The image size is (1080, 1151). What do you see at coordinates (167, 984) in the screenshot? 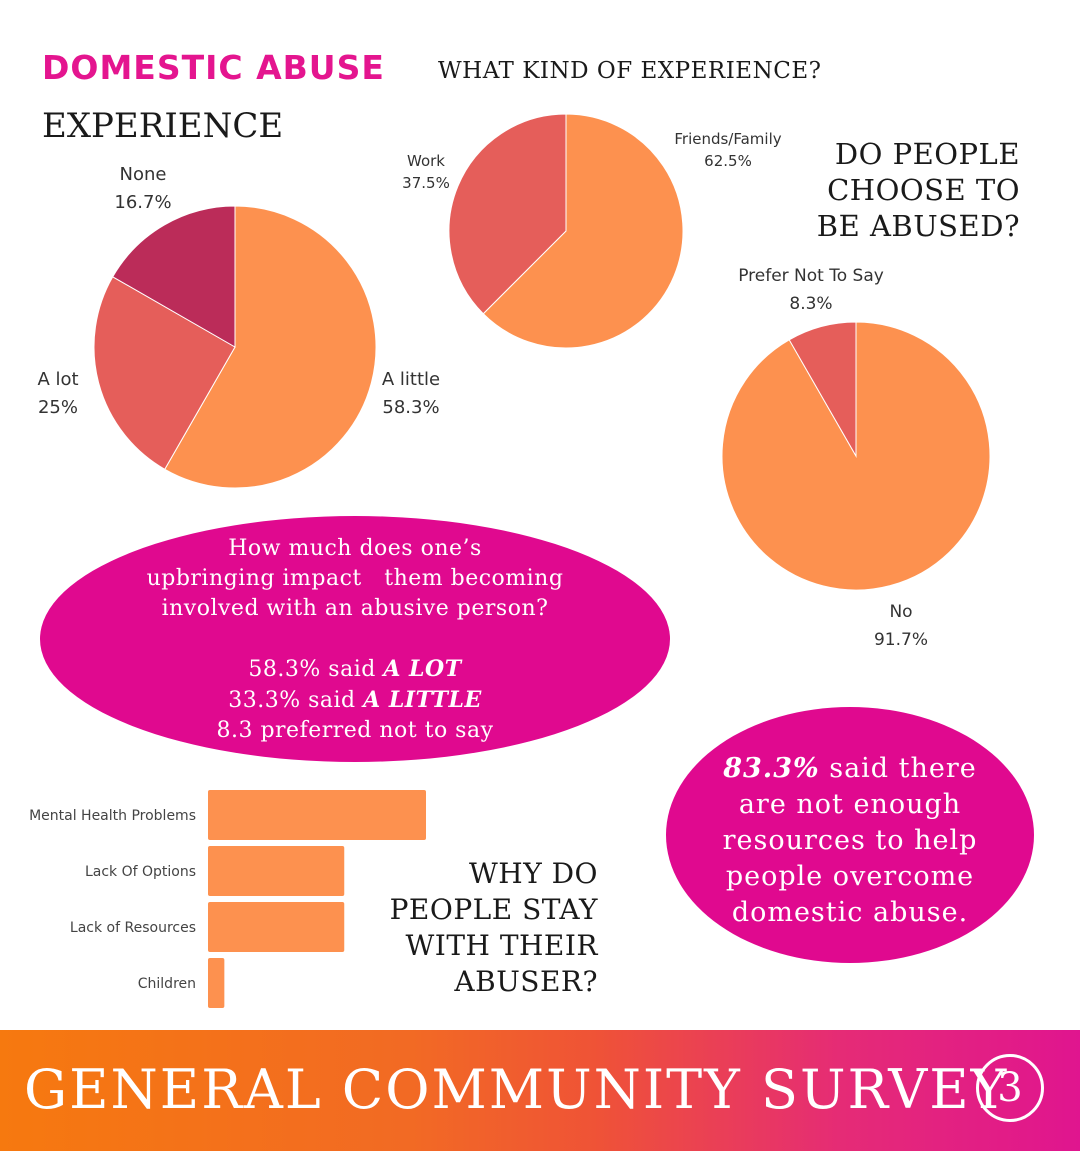
I see `bar-category-label: Children` at bounding box center [167, 984].